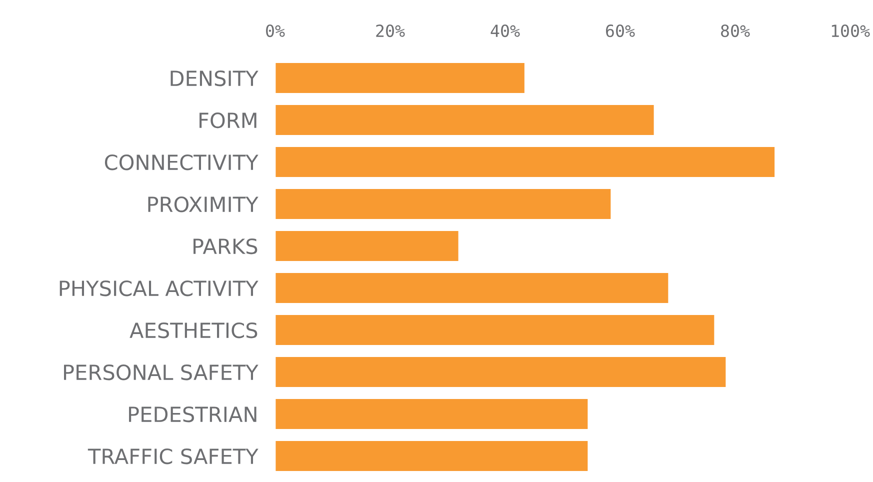  Describe the element at coordinates (226, 246) in the screenshot. I see `y-tick-label: PARKS` at that location.